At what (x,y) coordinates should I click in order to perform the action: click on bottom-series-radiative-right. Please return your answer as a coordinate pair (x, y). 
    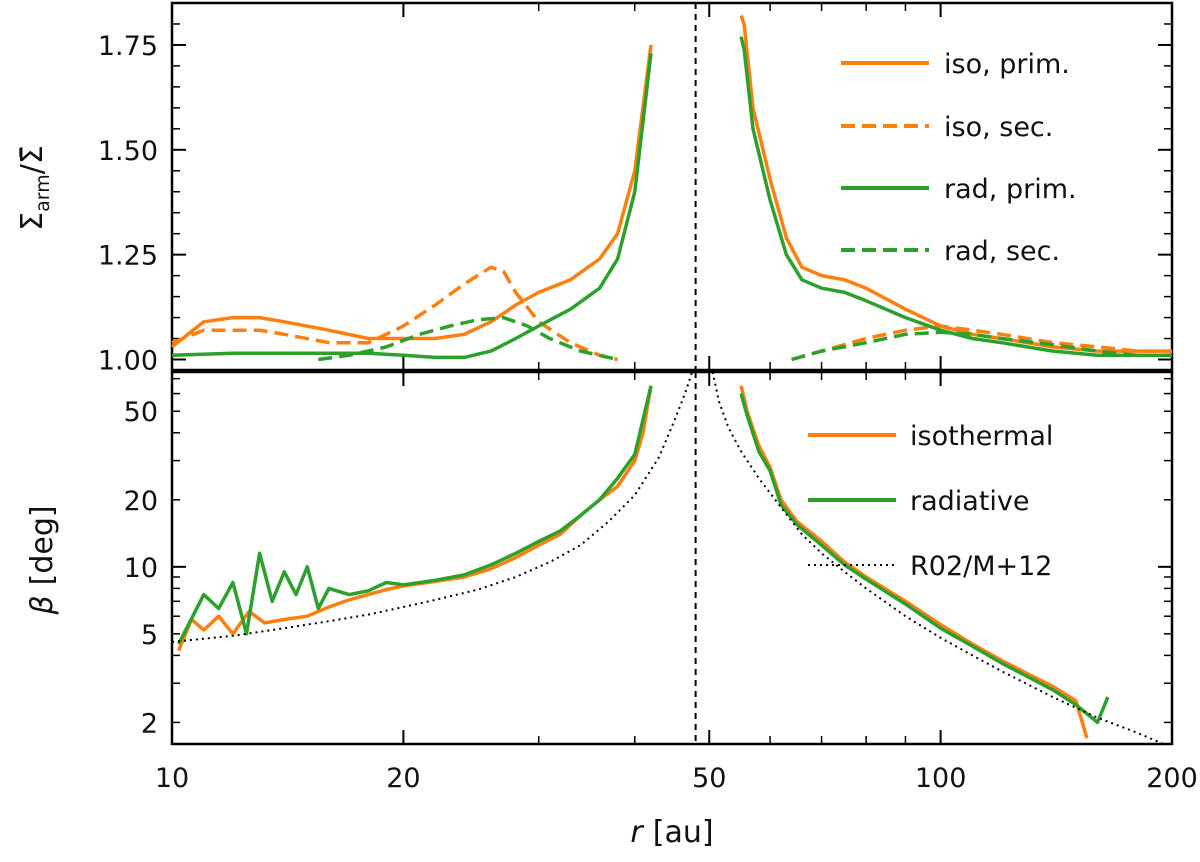
    Looking at the image, I should click on (924, 559).